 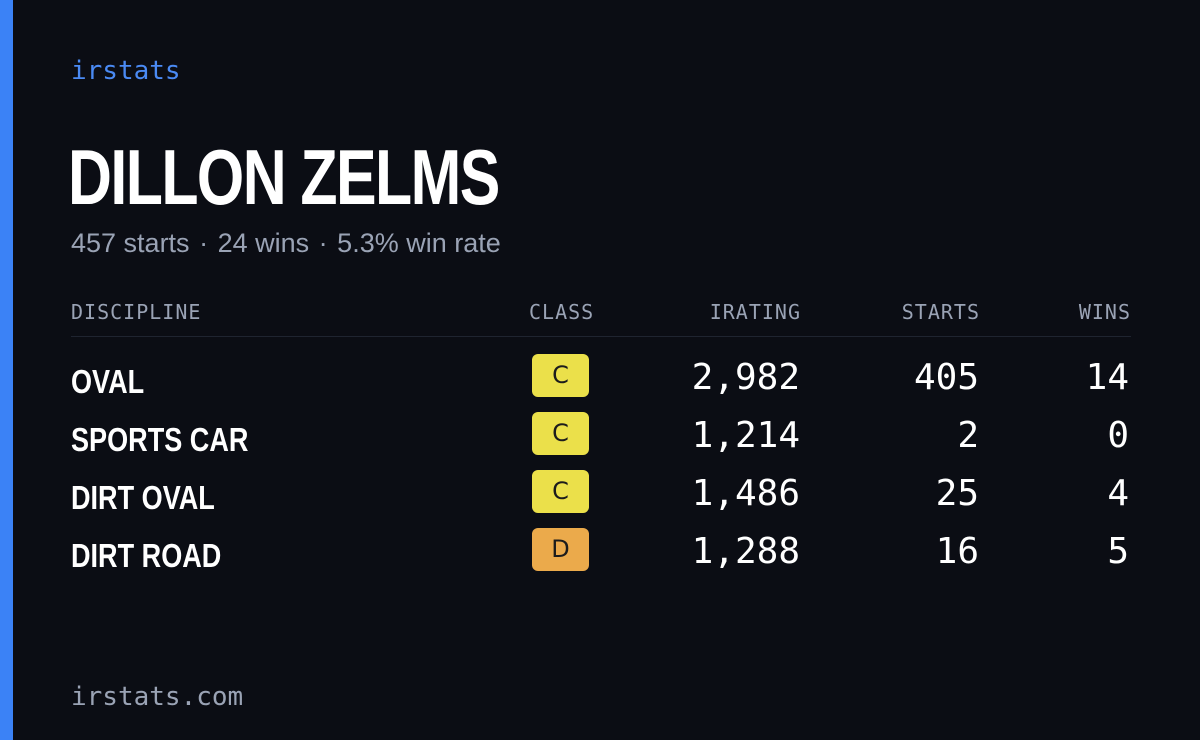 I want to click on header-starts: STARTS, so click(x=940, y=312).